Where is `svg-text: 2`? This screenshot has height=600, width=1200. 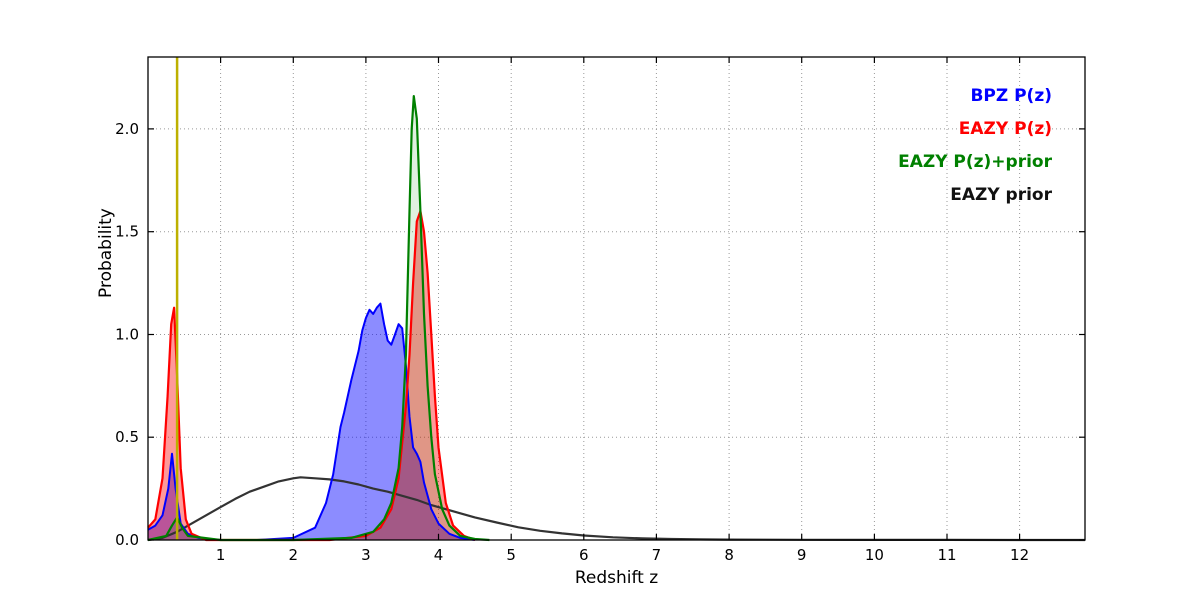 svg-text: 2 is located at coordinates (294, 555).